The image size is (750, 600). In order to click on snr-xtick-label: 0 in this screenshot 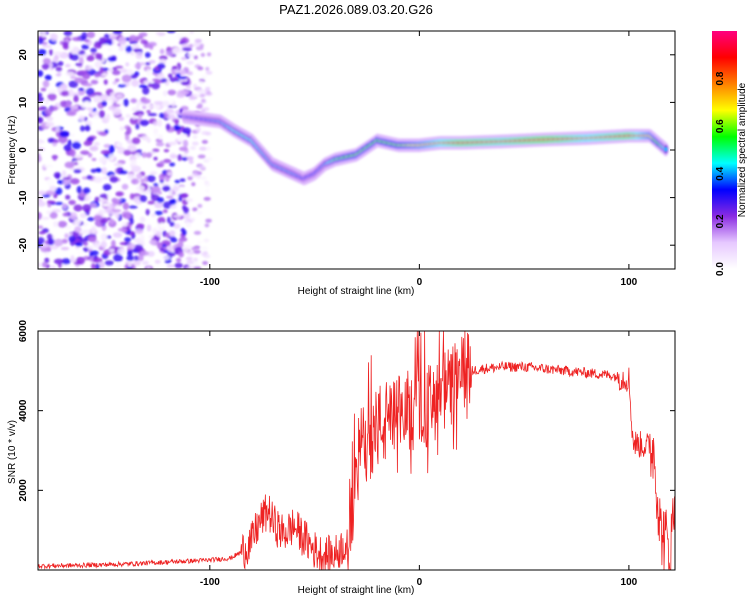, I will do `click(420, 582)`.